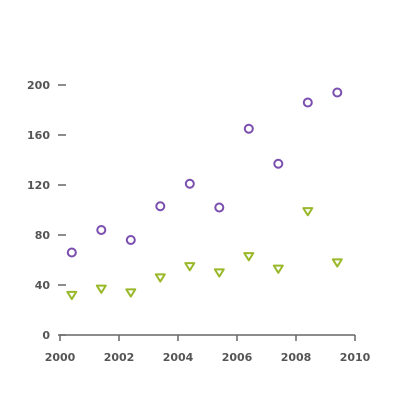 The image size is (400, 404). I want to click on y-tick-label: 80, so click(43, 235).